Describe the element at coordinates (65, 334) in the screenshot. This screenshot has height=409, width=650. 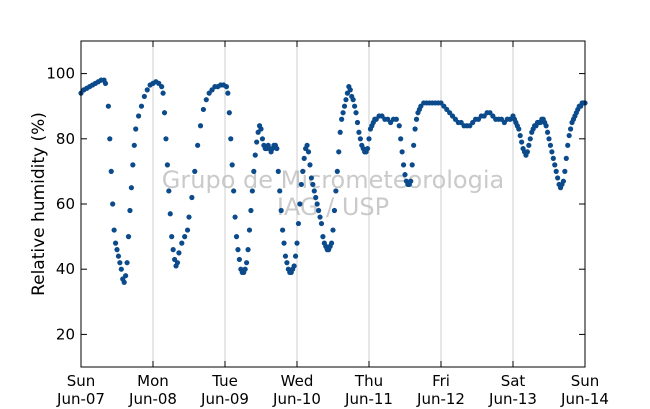
I see `y-tick-label: 20` at that location.